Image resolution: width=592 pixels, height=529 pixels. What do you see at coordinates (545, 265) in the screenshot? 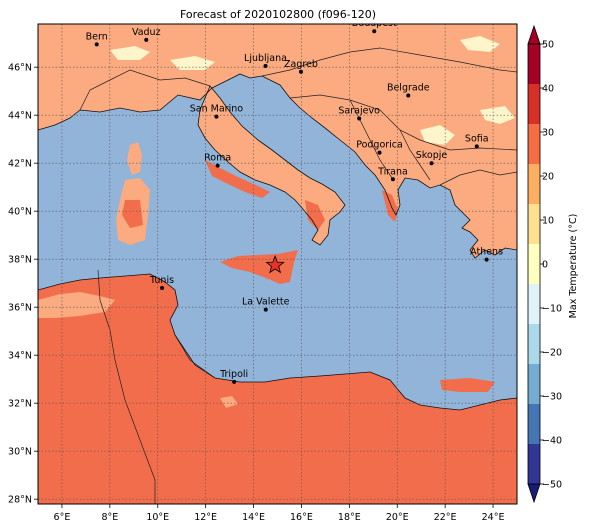
I see `colorbar-tick-label: 0` at bounding box center [545, 265].